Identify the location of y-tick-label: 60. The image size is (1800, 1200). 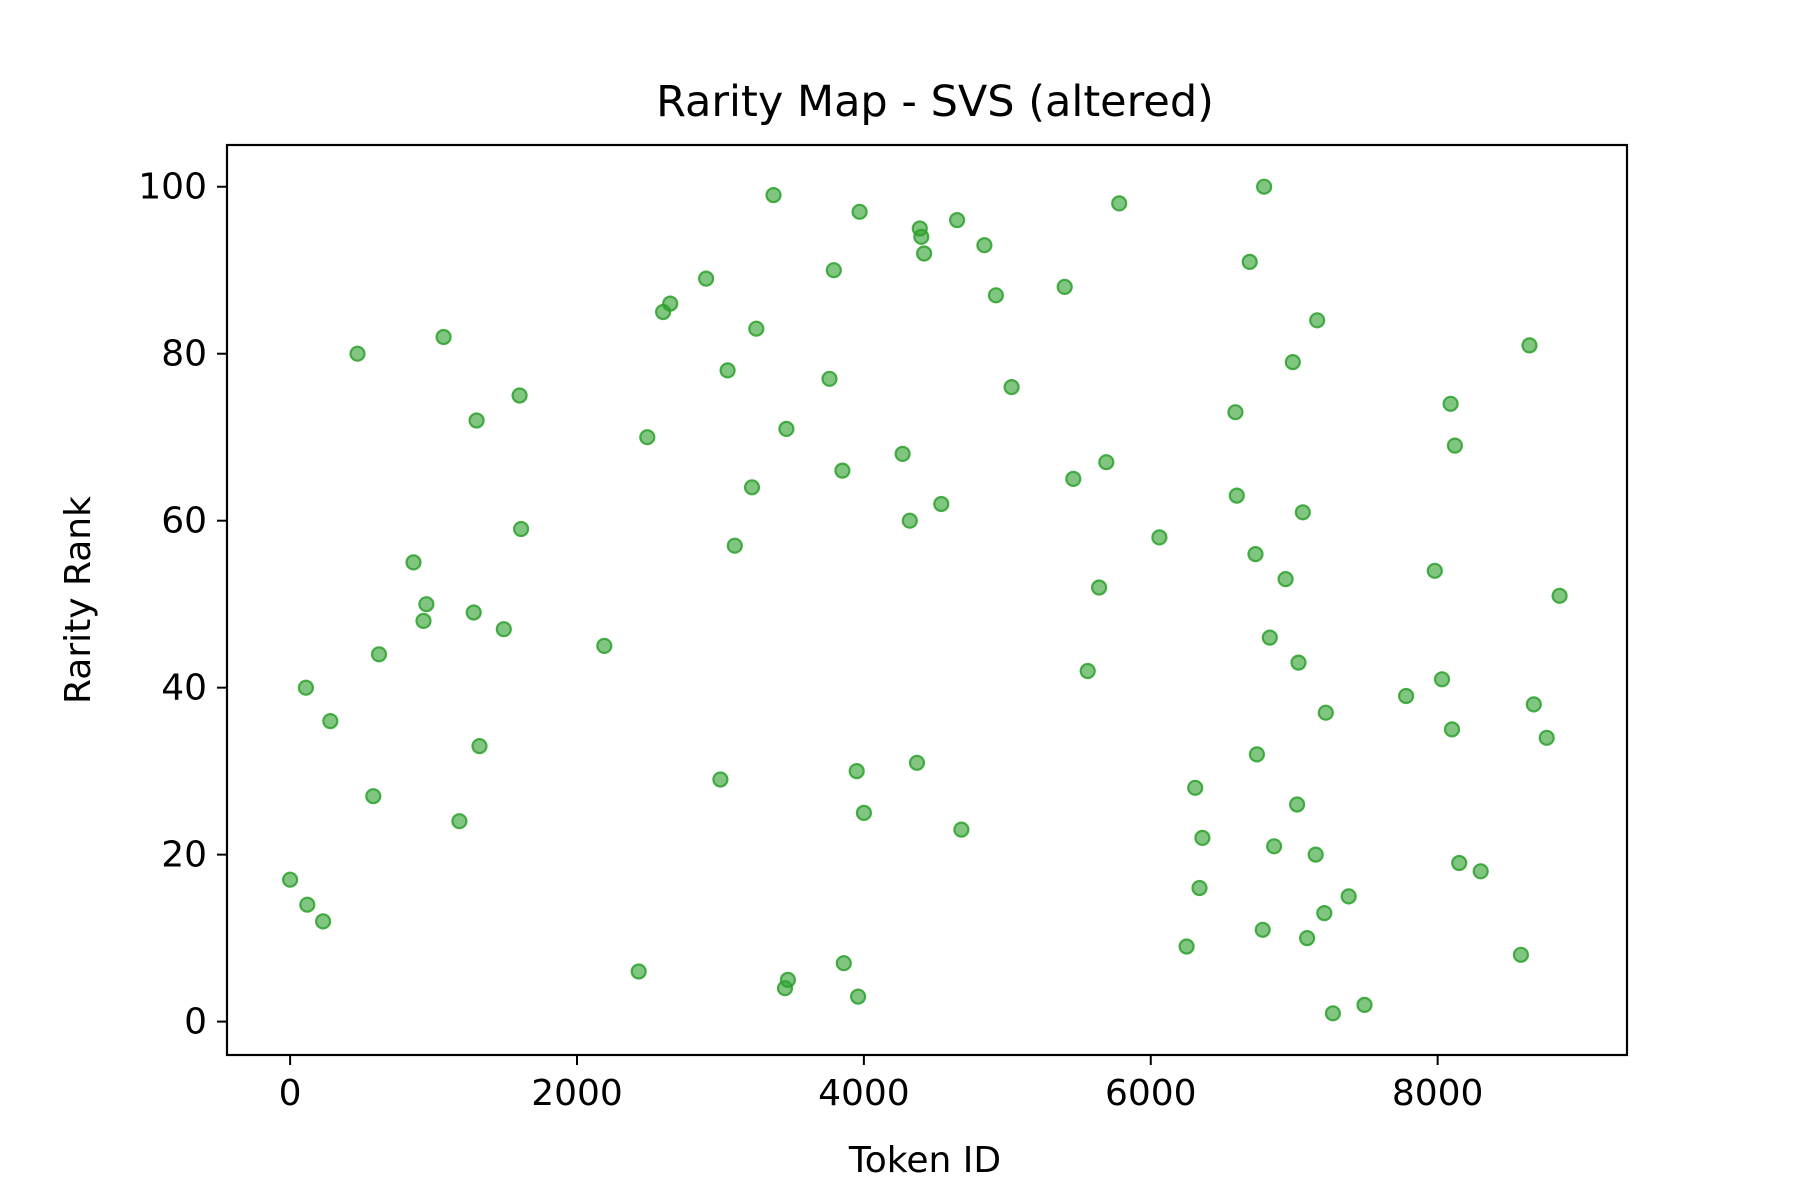
(184, 521).